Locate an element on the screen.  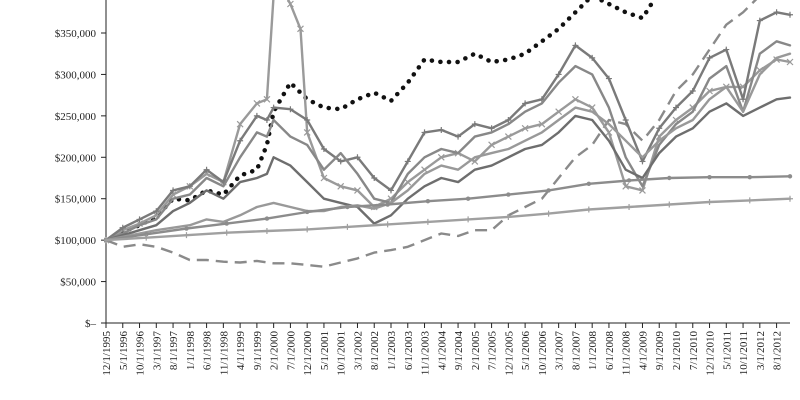
x-tick-label: 5/1/2001 is located at coordinates (325, 350).